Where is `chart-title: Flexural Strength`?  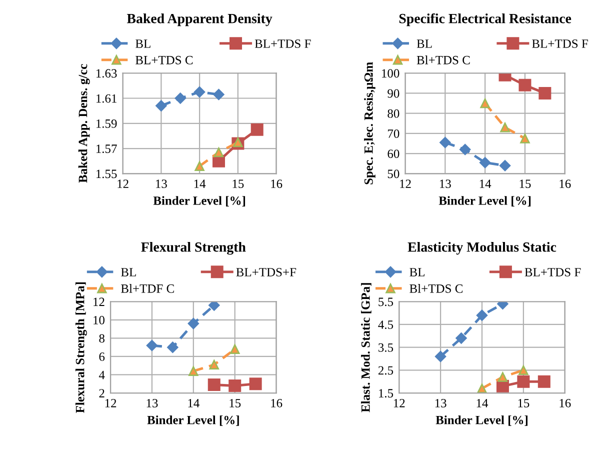
chart-title: Flexural Strength is located at coordinates (193, 248).